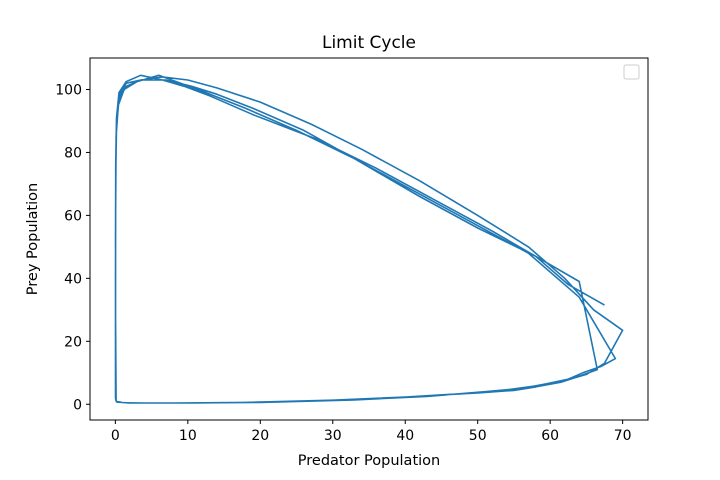  I want to click on y-tick-label: 60, so click(73, 216).